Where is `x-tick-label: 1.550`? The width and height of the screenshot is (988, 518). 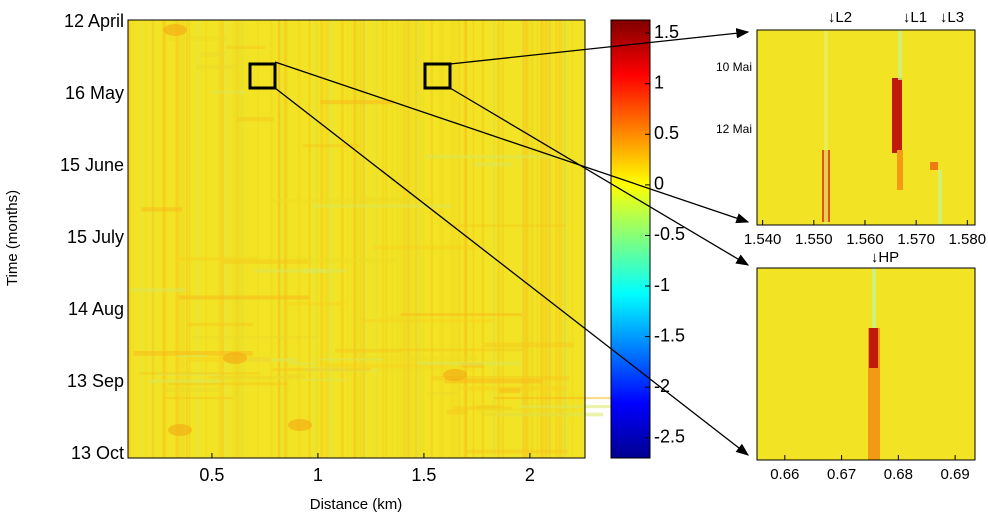
x-tick-label: 1.550 is located at coordinates (814, 239).